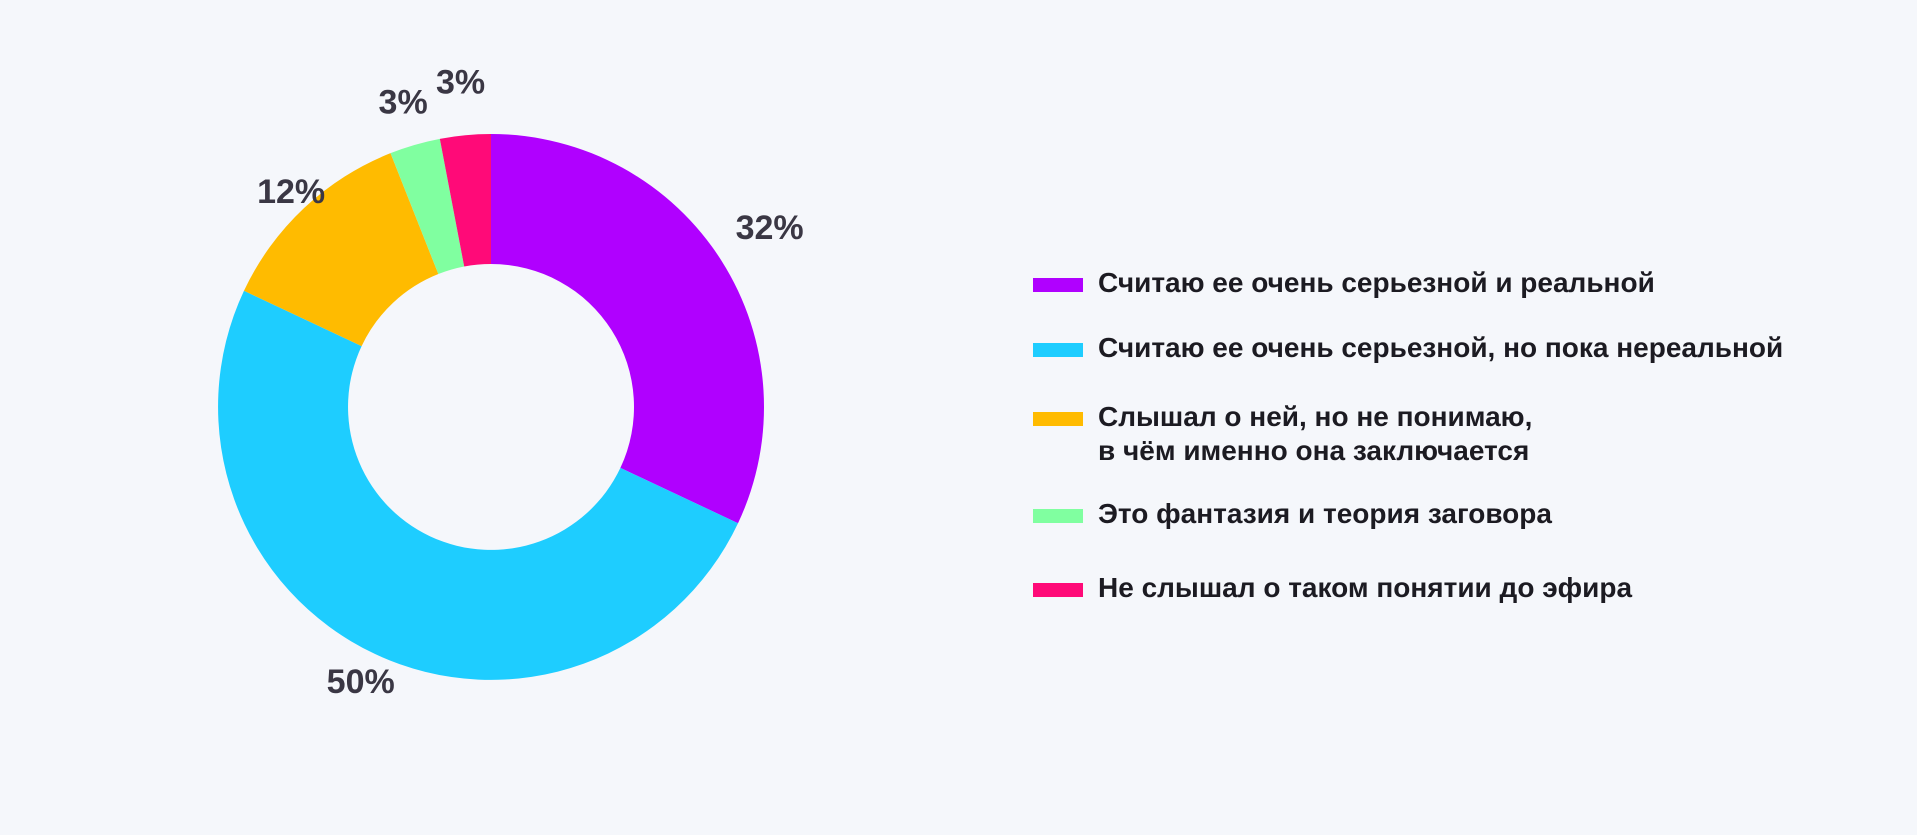  I want to click on legend-item-1: Считаю ее очень серьезной и реальной, so click(1344, 283).